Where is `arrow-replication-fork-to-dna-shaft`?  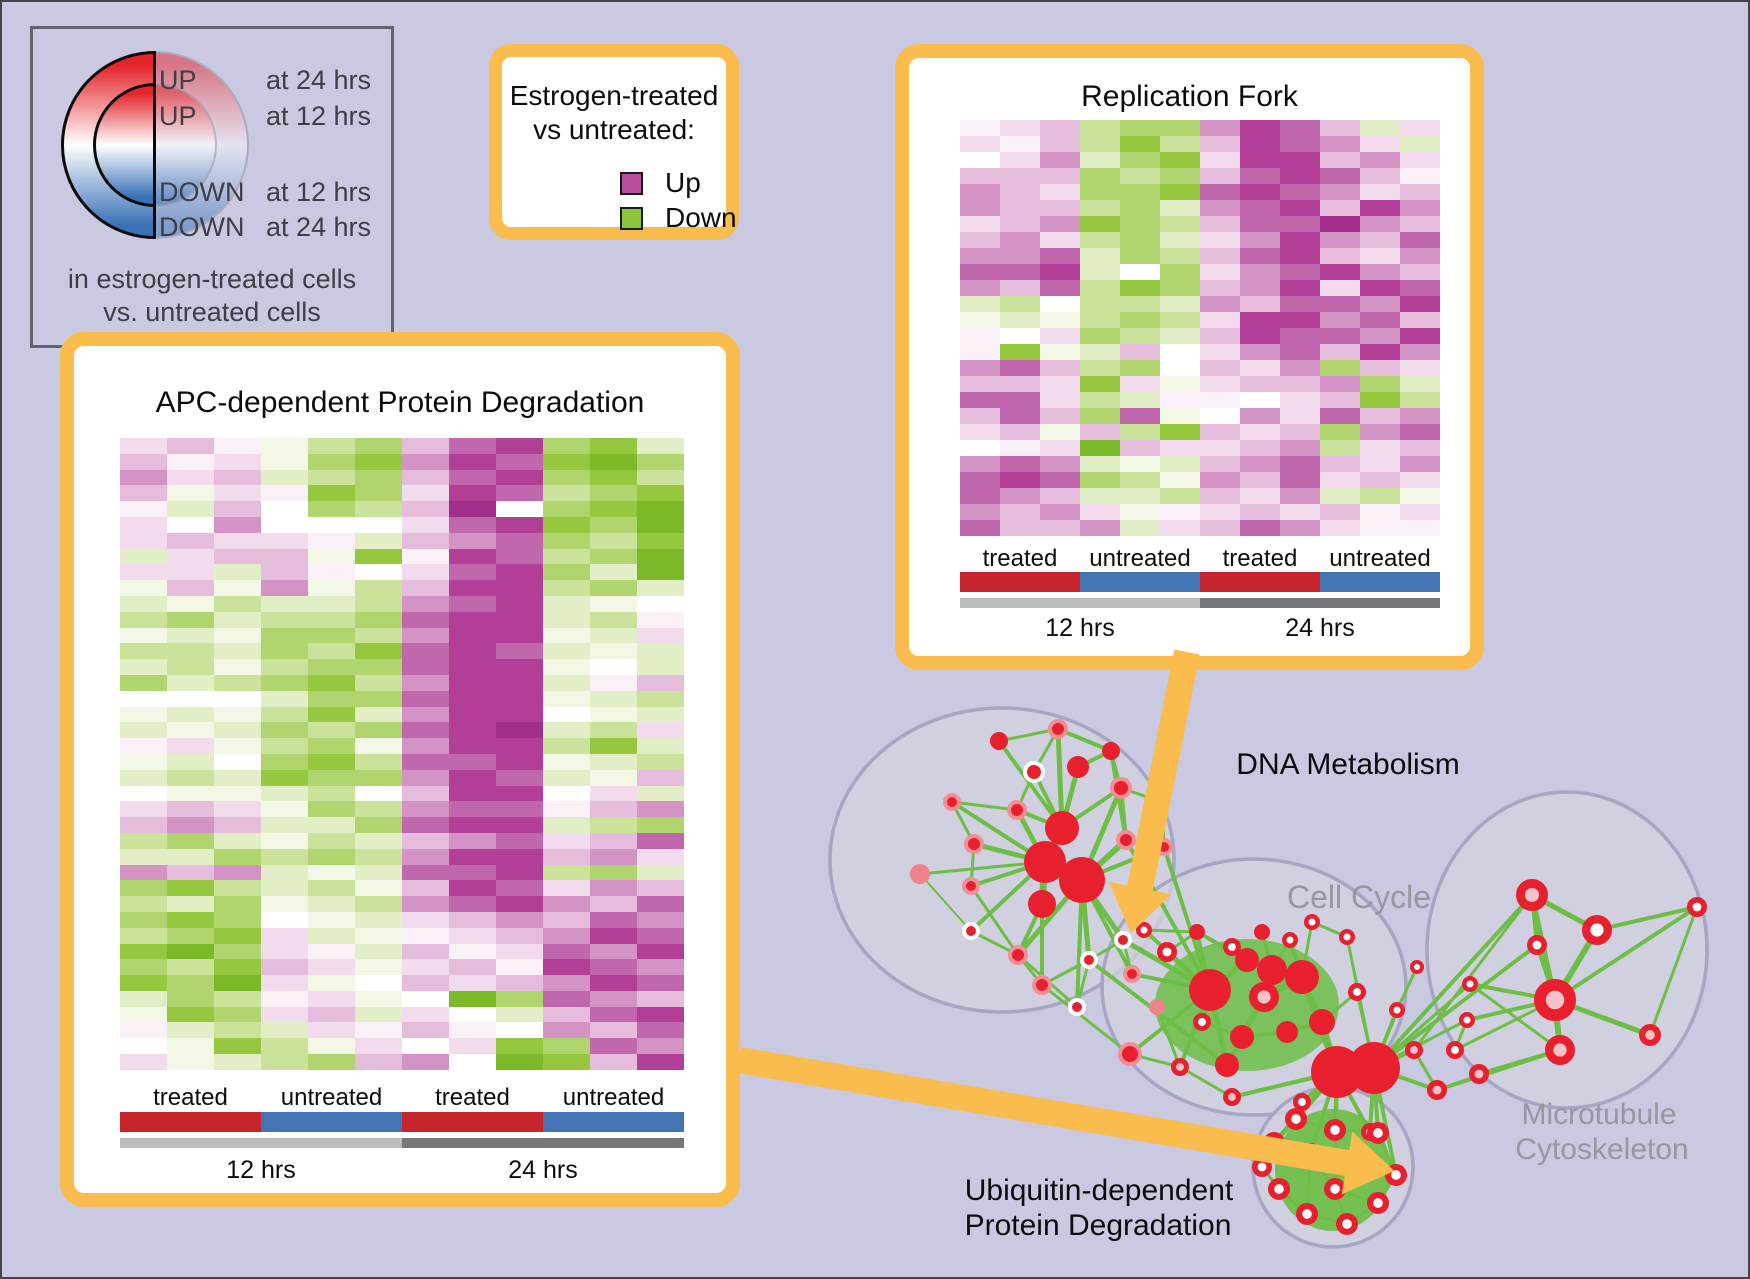 arrow-replication-fork-to-dna-shaft is located at coordinates (1163, 770).